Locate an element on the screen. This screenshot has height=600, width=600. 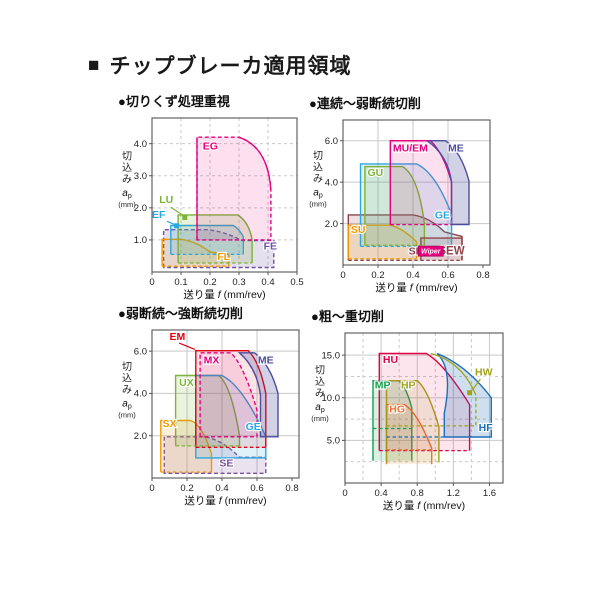
y-tick-label: 15.0 is located at coordinates (331, 355).